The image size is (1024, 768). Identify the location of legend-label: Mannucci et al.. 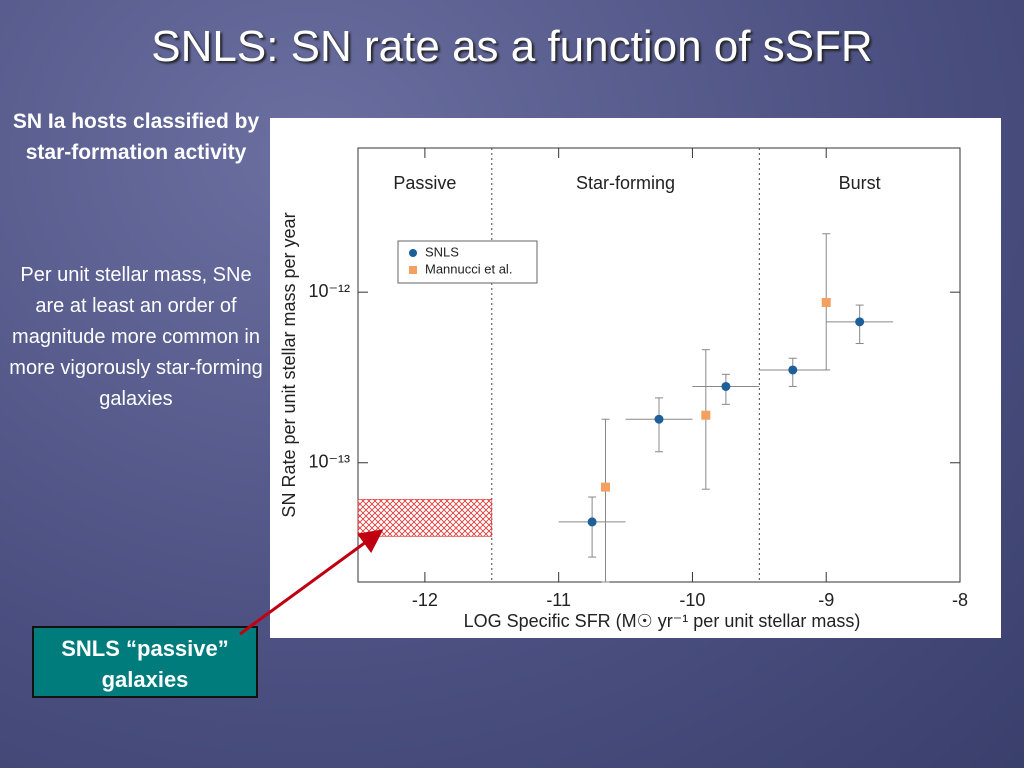
(468, 268).